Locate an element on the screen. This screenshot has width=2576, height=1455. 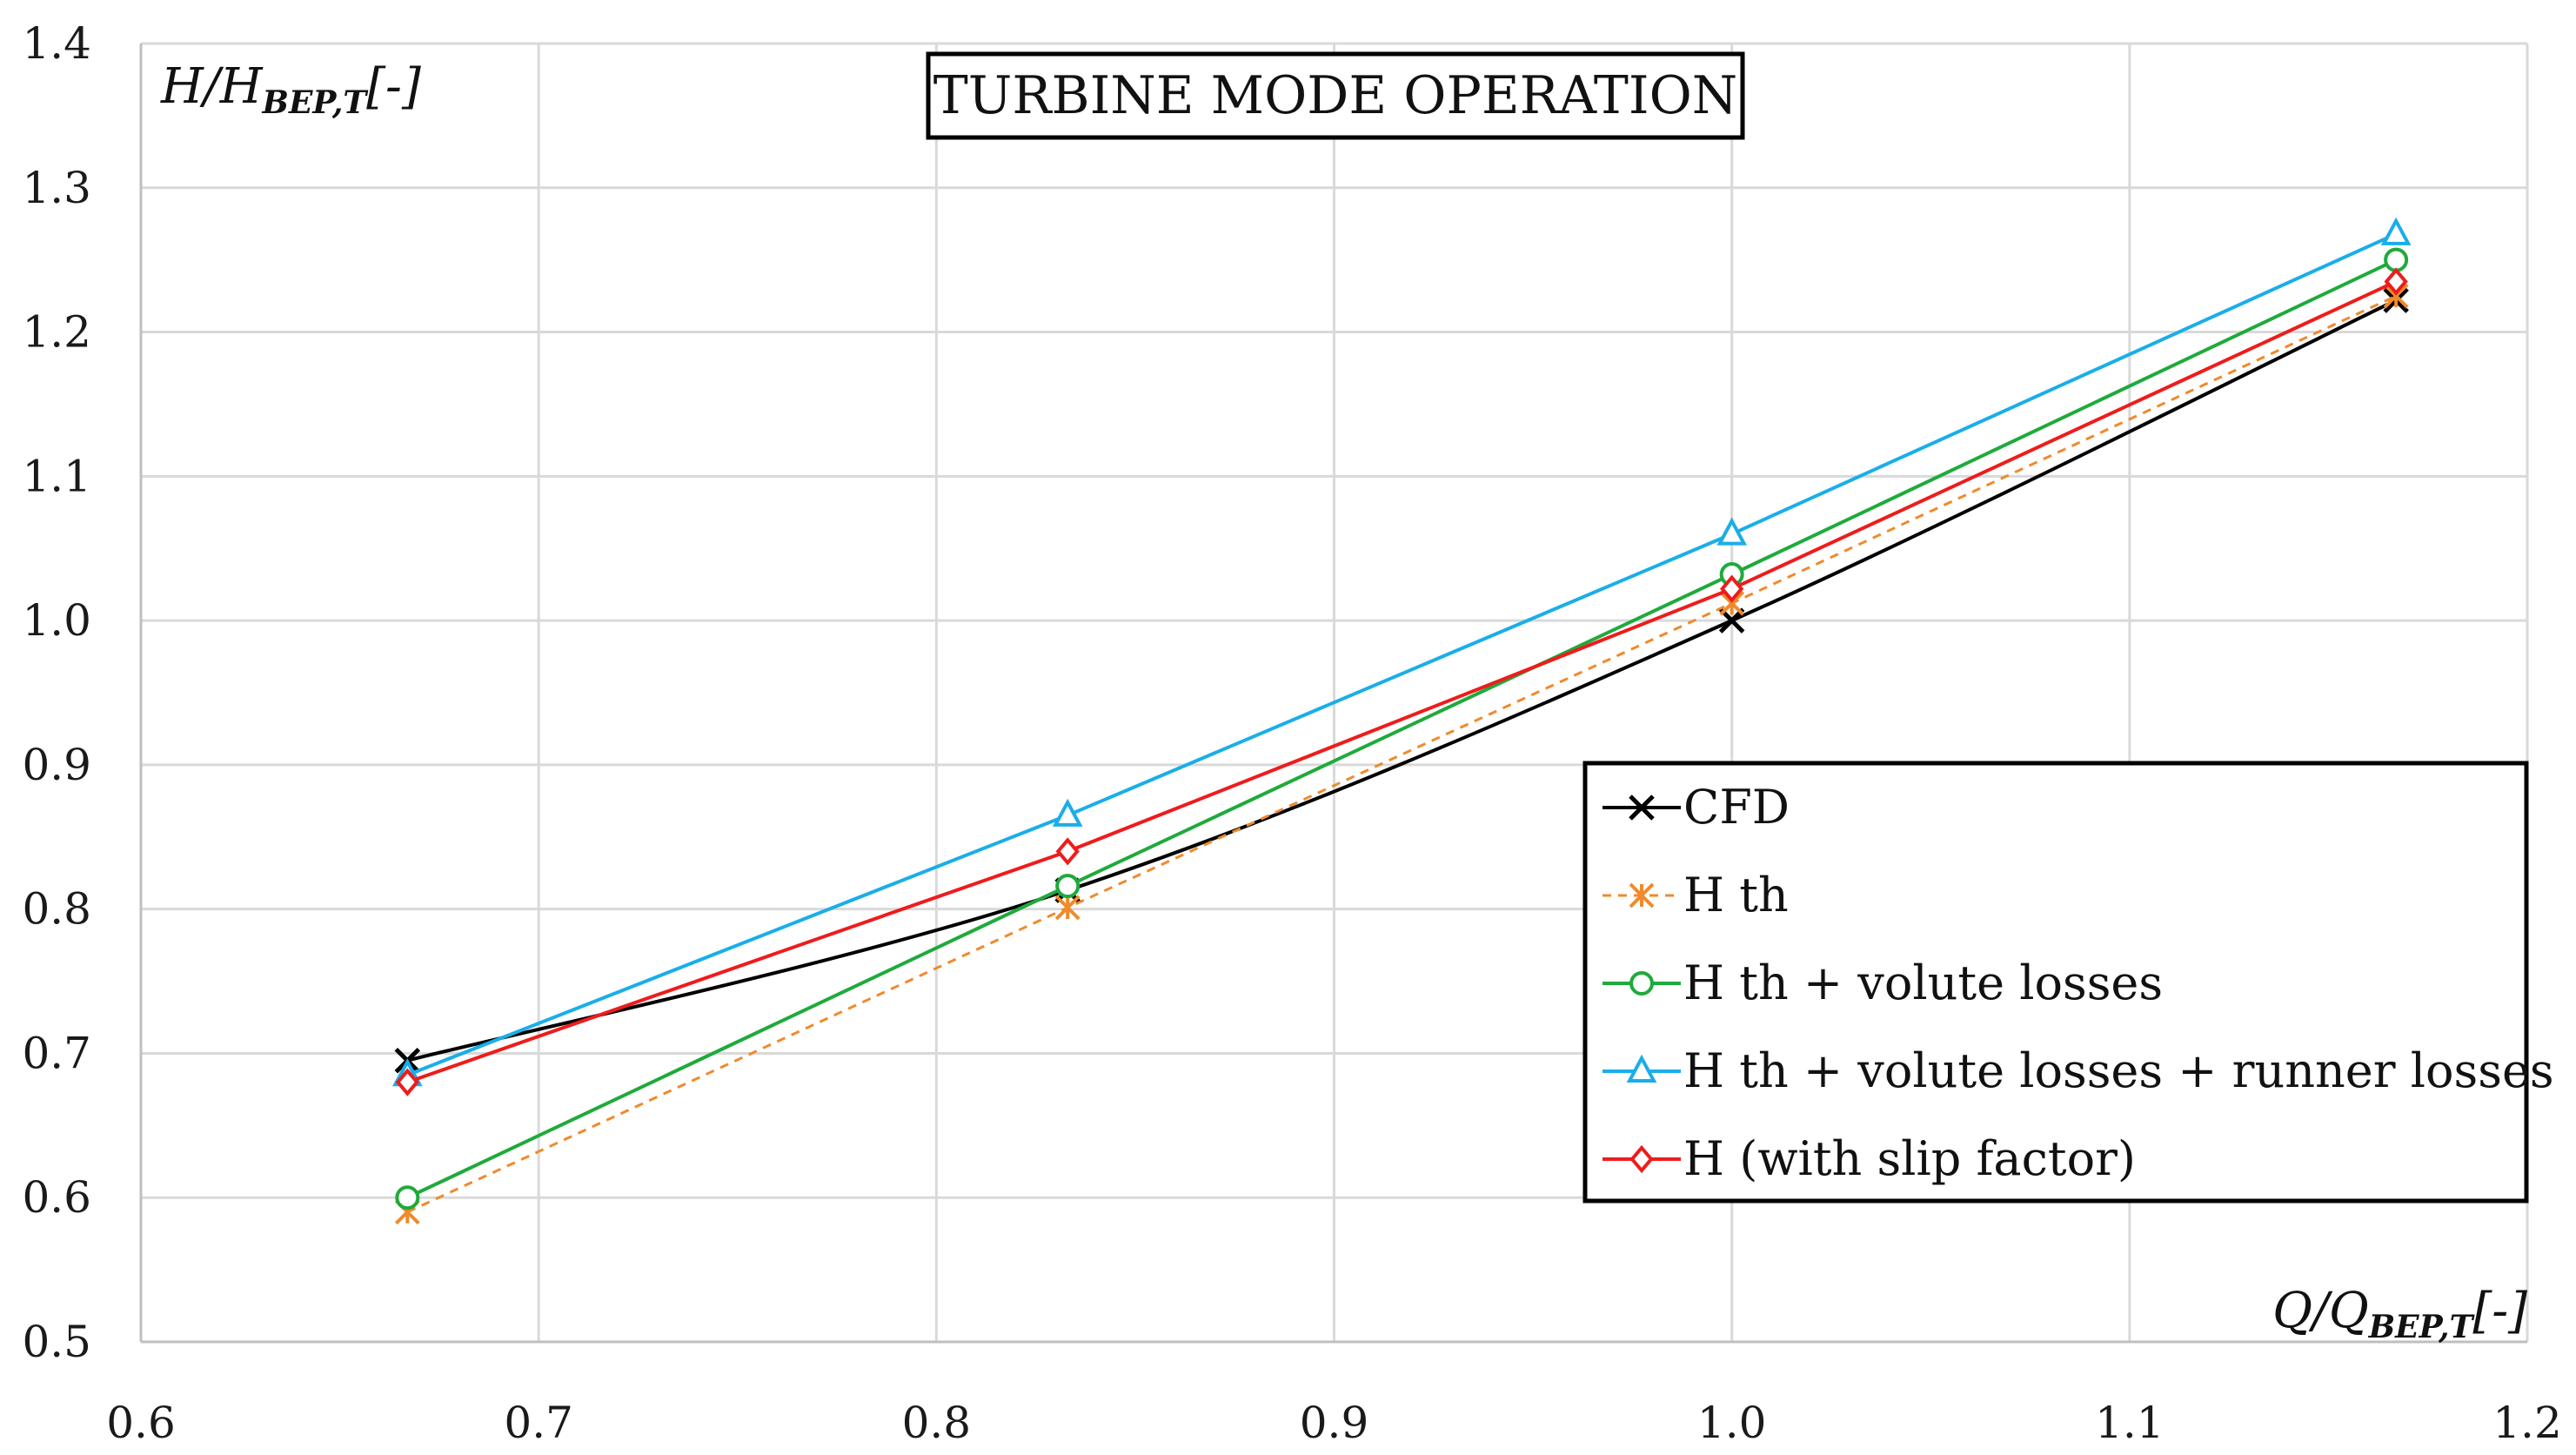
y-tick-label: 0.6 is located at coordinates (56, 1197).